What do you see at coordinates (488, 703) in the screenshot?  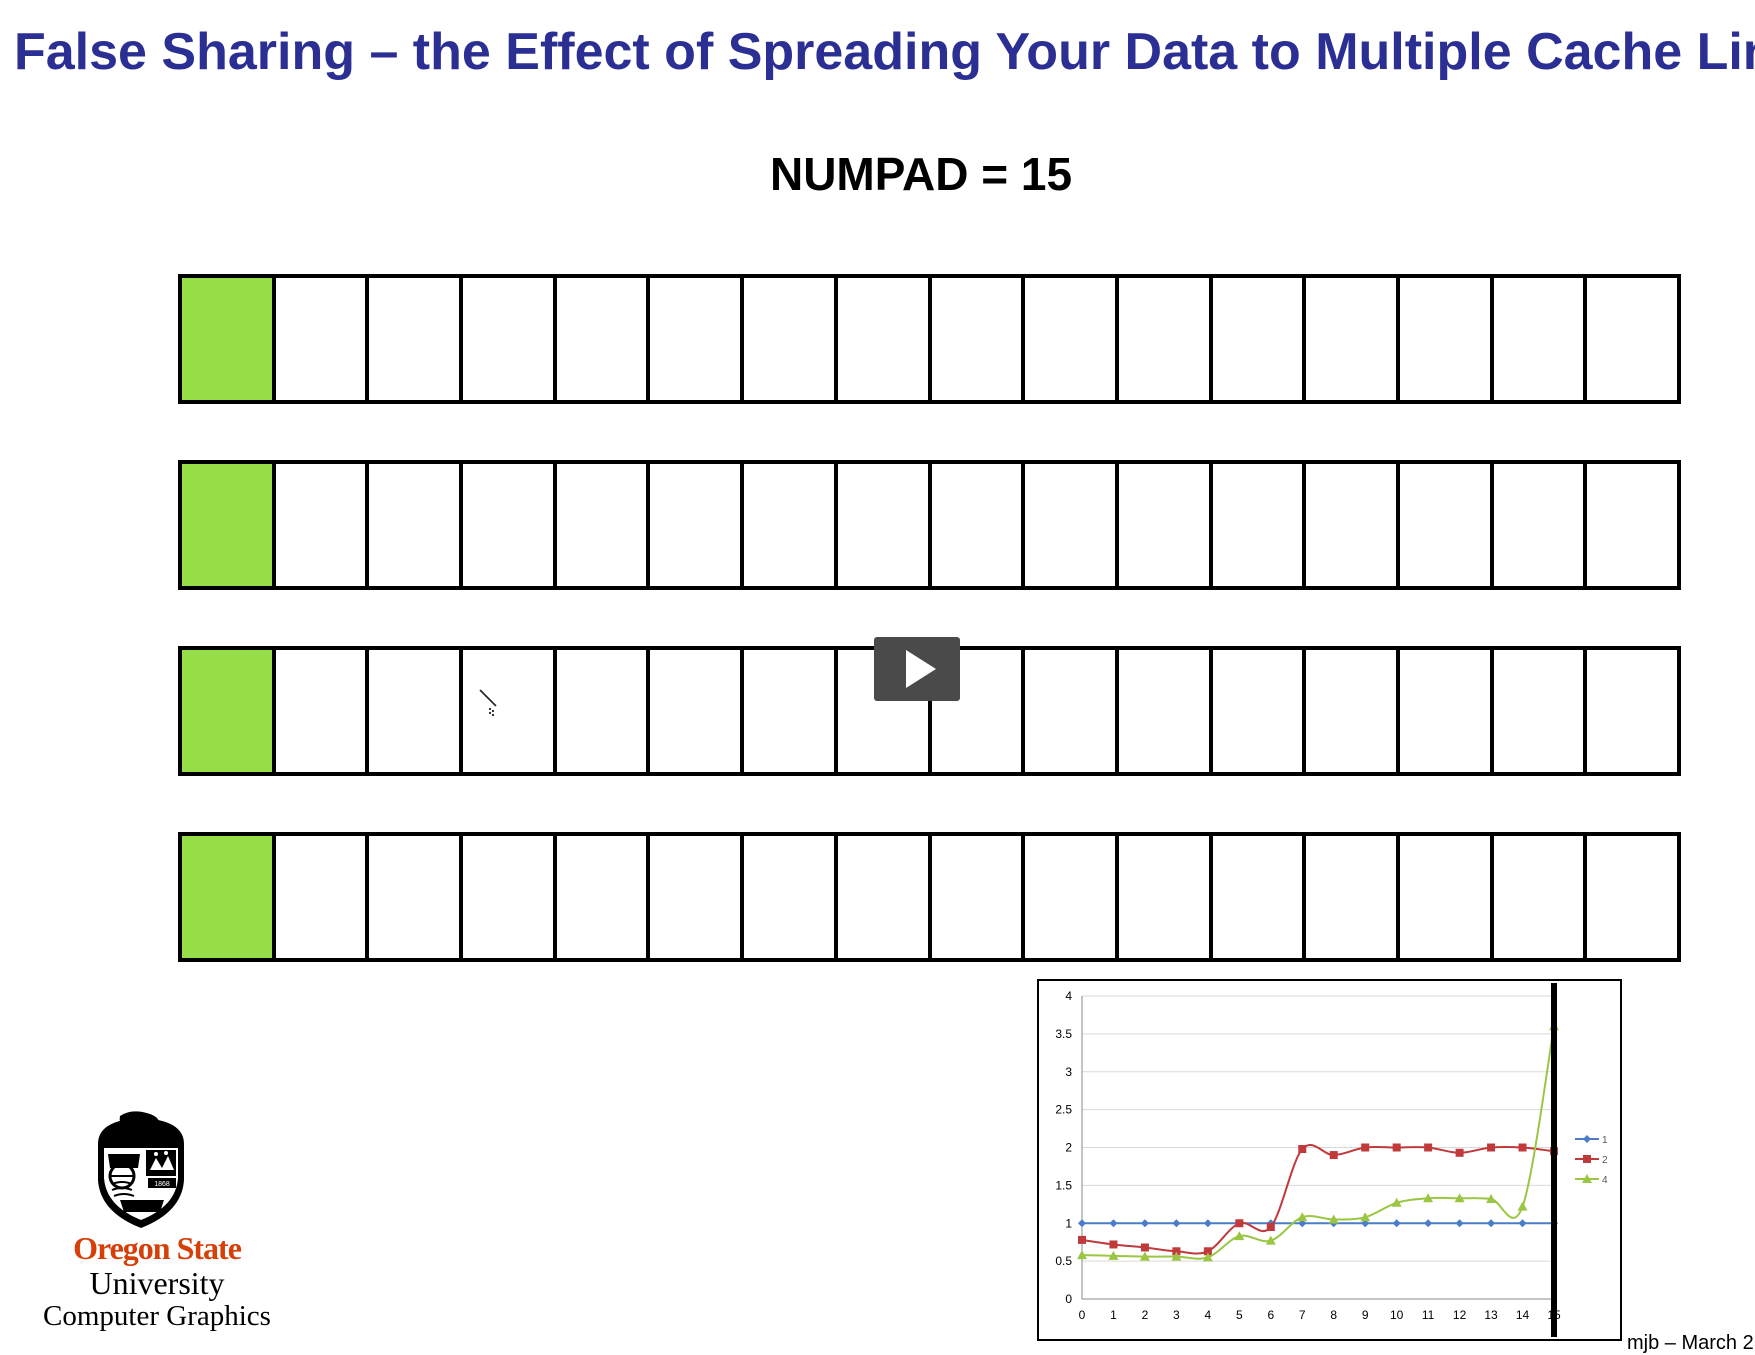 I see `mouse-cursor-icon` at bounding box center [488, 703].